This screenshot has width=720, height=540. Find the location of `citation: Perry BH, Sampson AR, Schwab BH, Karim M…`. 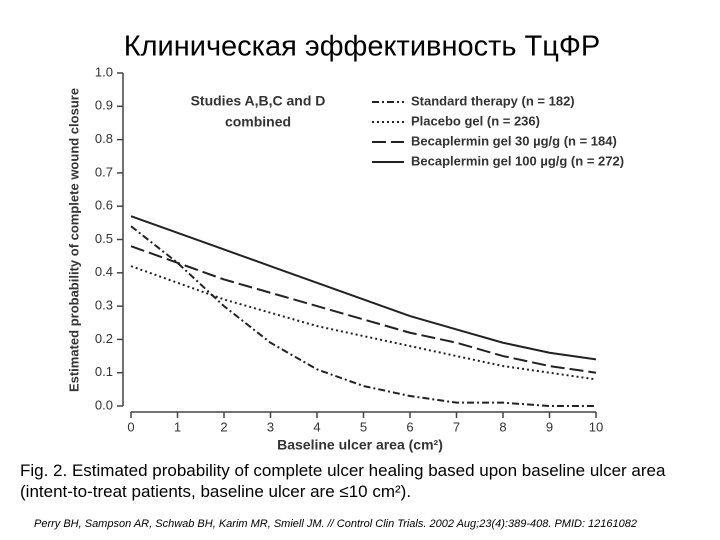

citation: Perry BH, Sampson AR, Schwab BH, Karim M… is located at coordinates (335, 524).